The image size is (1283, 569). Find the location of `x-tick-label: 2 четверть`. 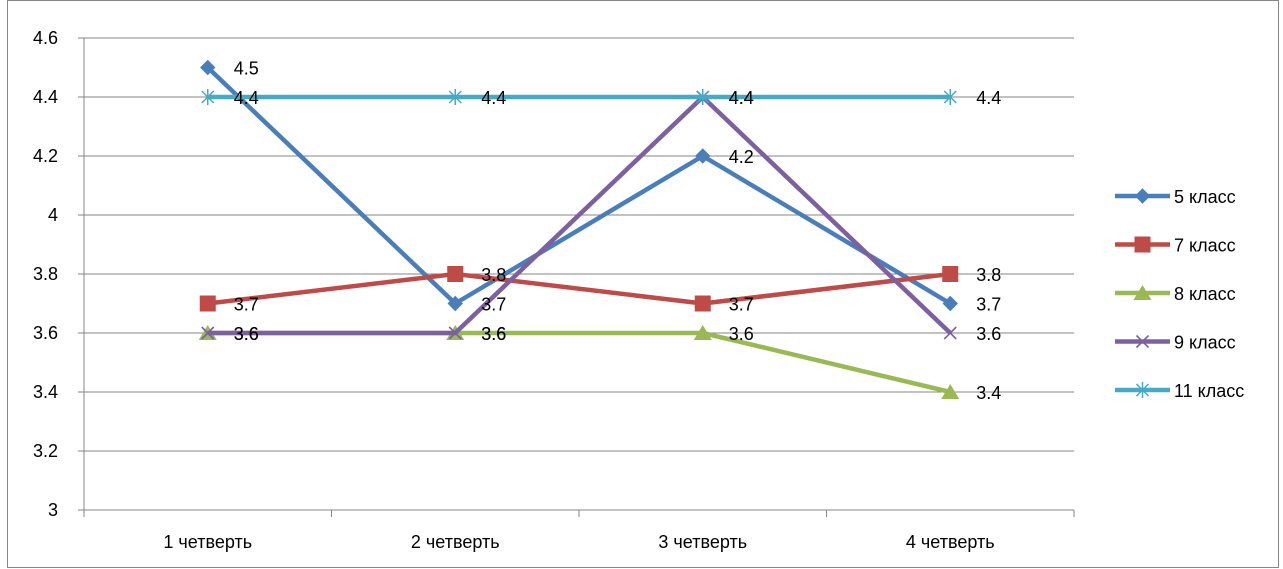

x-tick-label: 2 четверть is located at coordinates (455, 542).